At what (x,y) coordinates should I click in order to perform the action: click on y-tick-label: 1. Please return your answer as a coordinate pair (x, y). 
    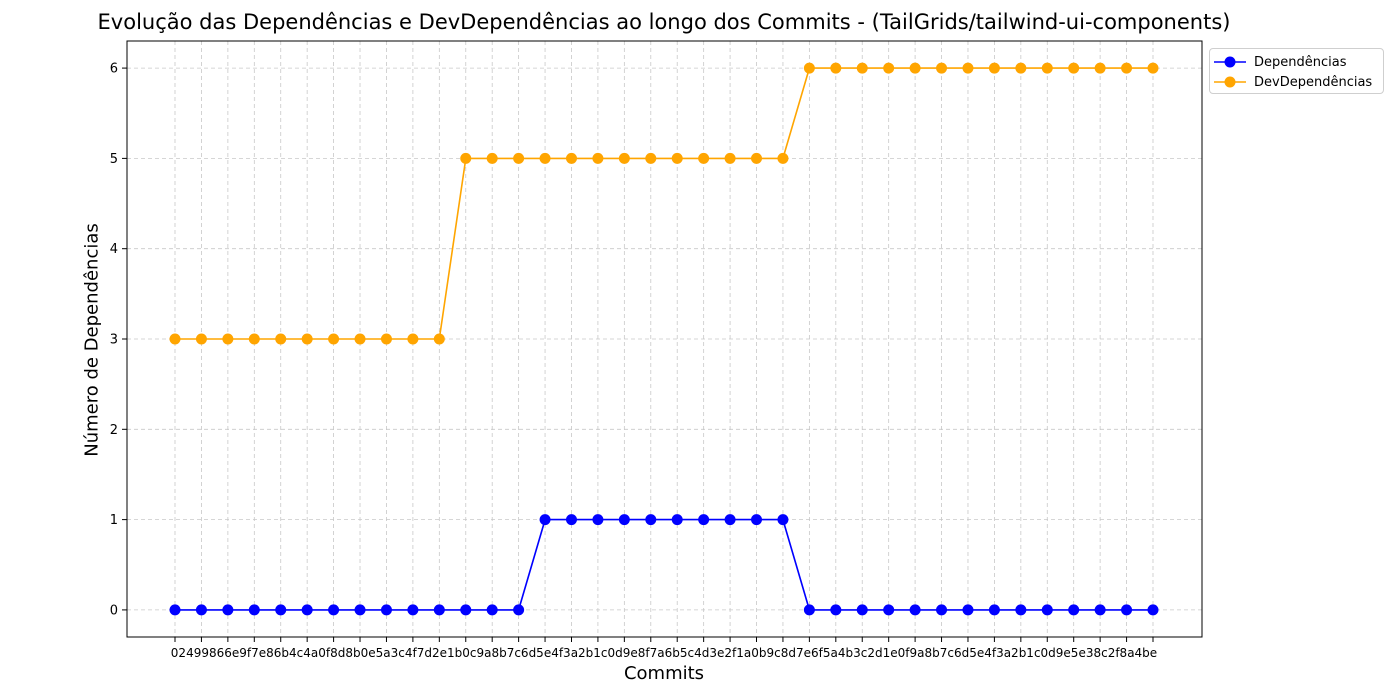
    Looking at the image, I should click on (114, 520).